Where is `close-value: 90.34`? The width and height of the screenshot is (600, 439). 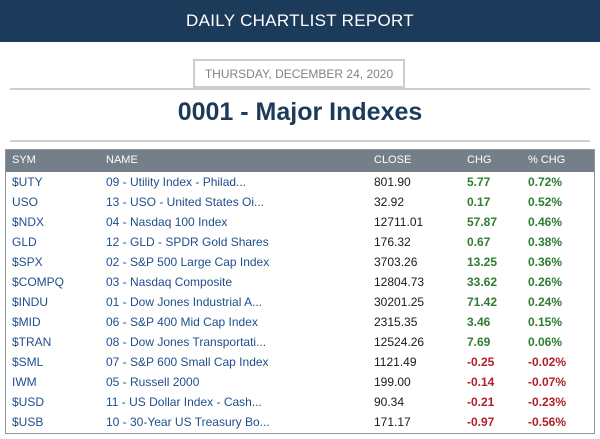
close-value: 90.34 is located at coordinates (389, 402).